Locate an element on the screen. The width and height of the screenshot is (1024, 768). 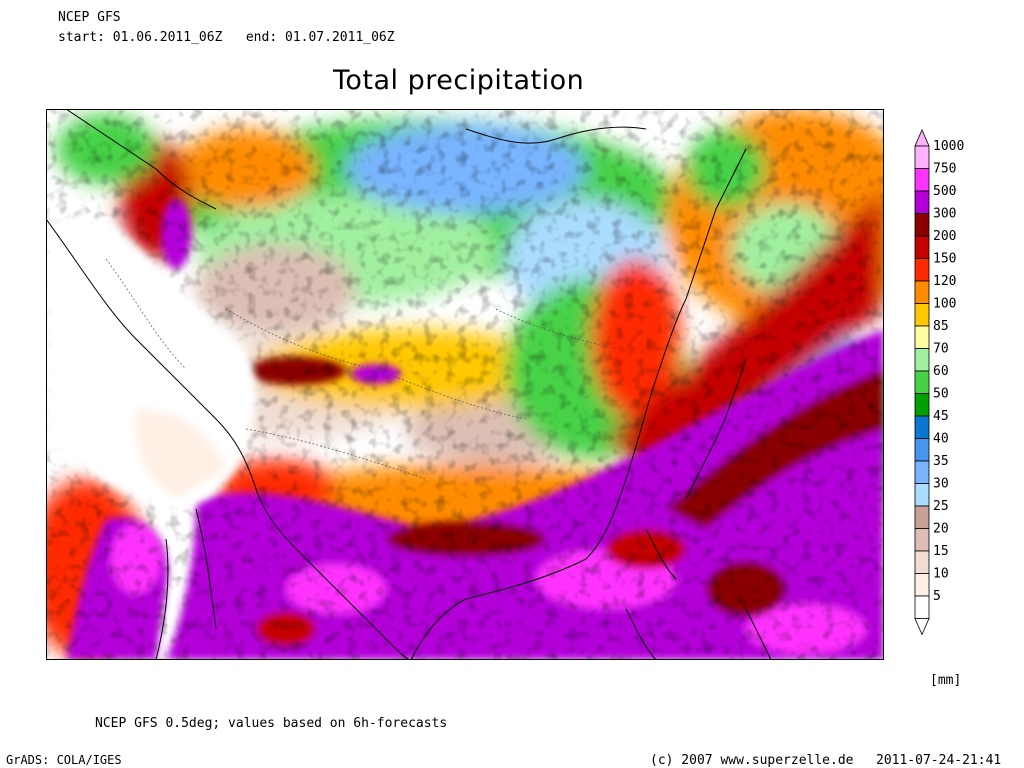
legend-label: 100 is located at coordinates (944, 304).